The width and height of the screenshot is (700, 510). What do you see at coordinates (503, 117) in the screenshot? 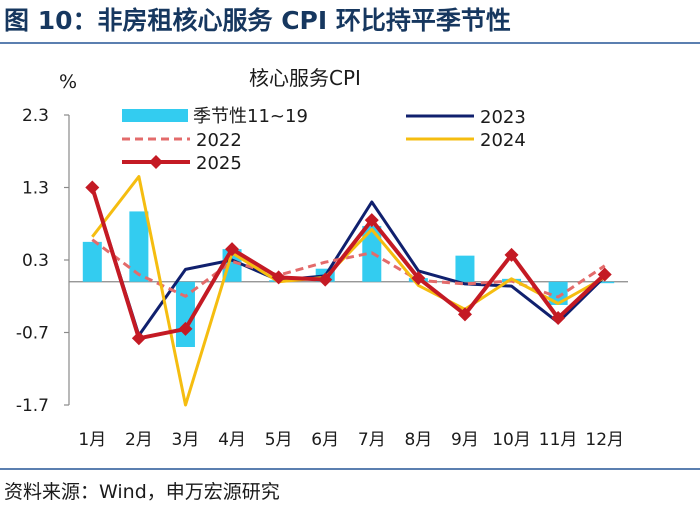
I see `legend-label: 2023` at bounding box center [503, 117].